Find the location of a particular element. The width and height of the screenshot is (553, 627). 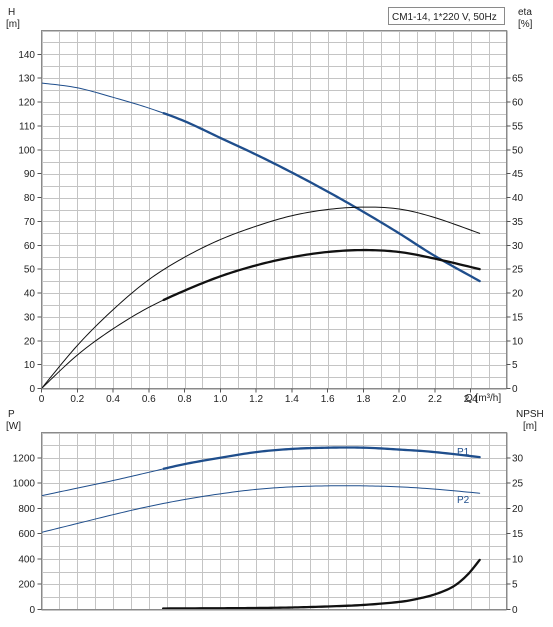

title-box-text: CM1-14, 1*220 V, 50Hz is located at coordinates (444, 17).